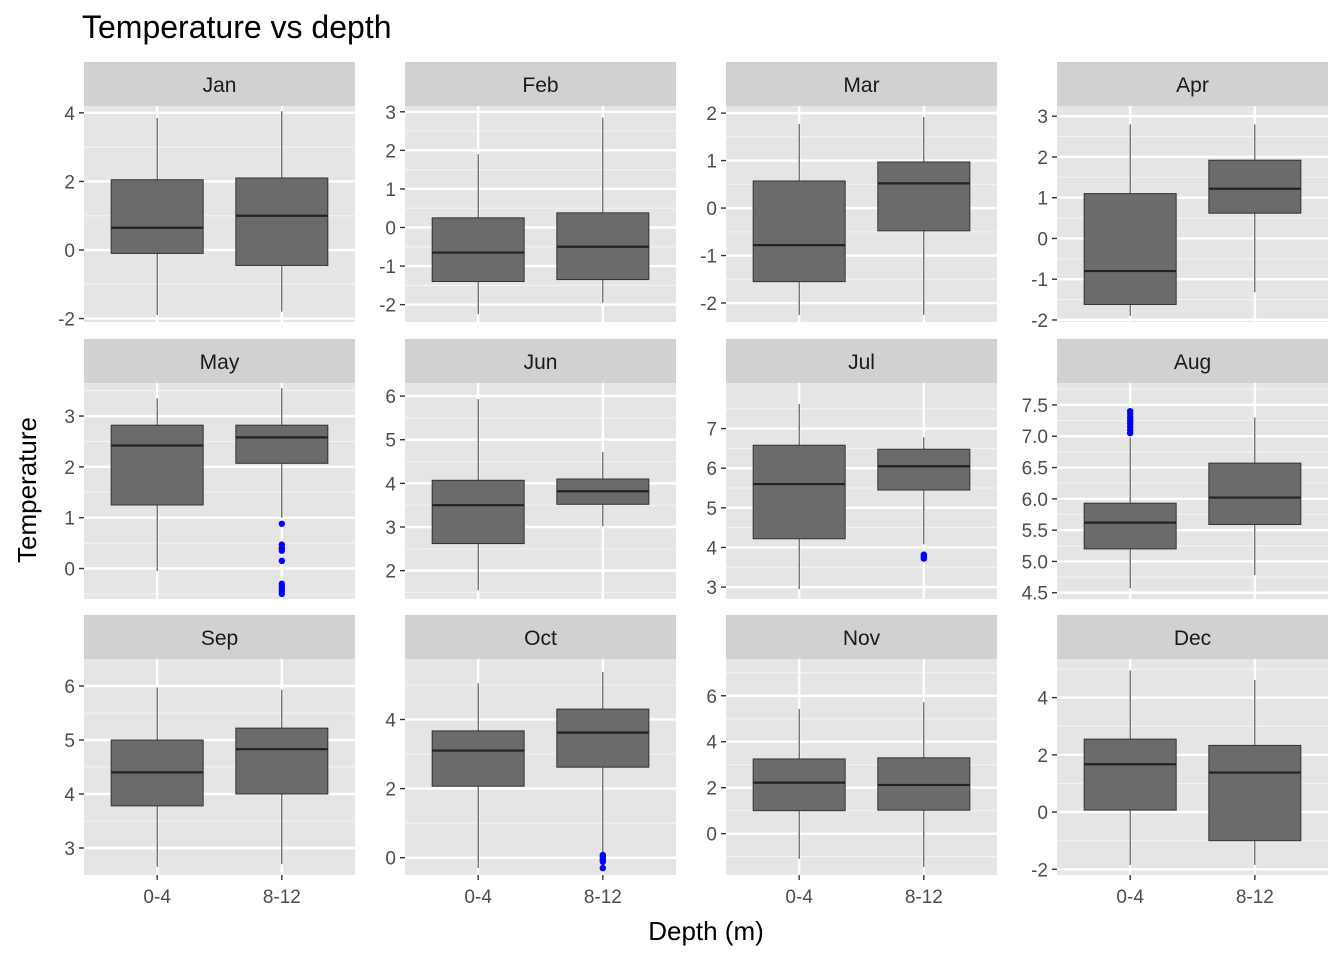 Image resolution: width=1344 pixels, height=960 pixels. Describe the element at coordinates (1035, 500) in the screenshot. I see `y-tick-label: 6.0` at that location.